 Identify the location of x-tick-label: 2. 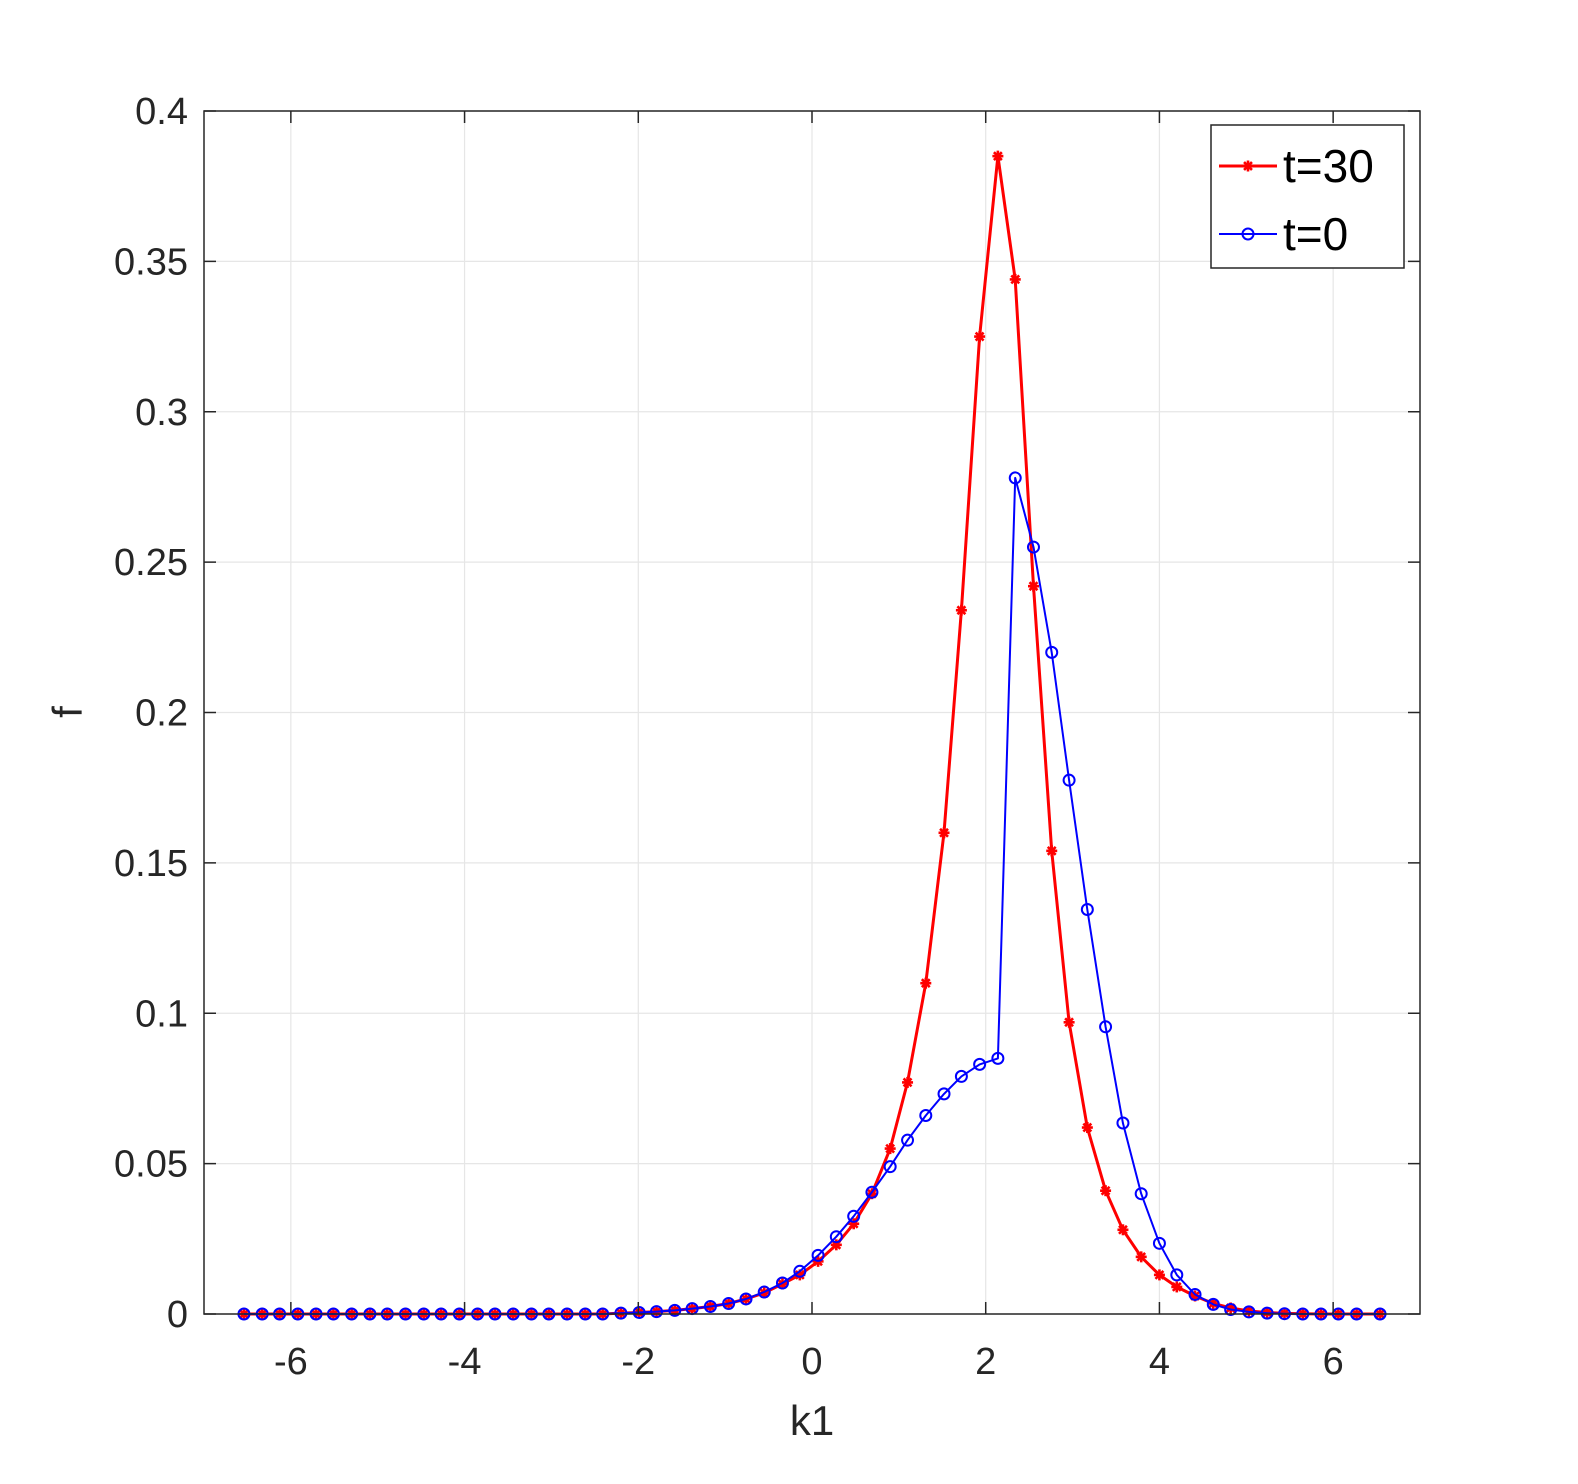
(985, 1362).